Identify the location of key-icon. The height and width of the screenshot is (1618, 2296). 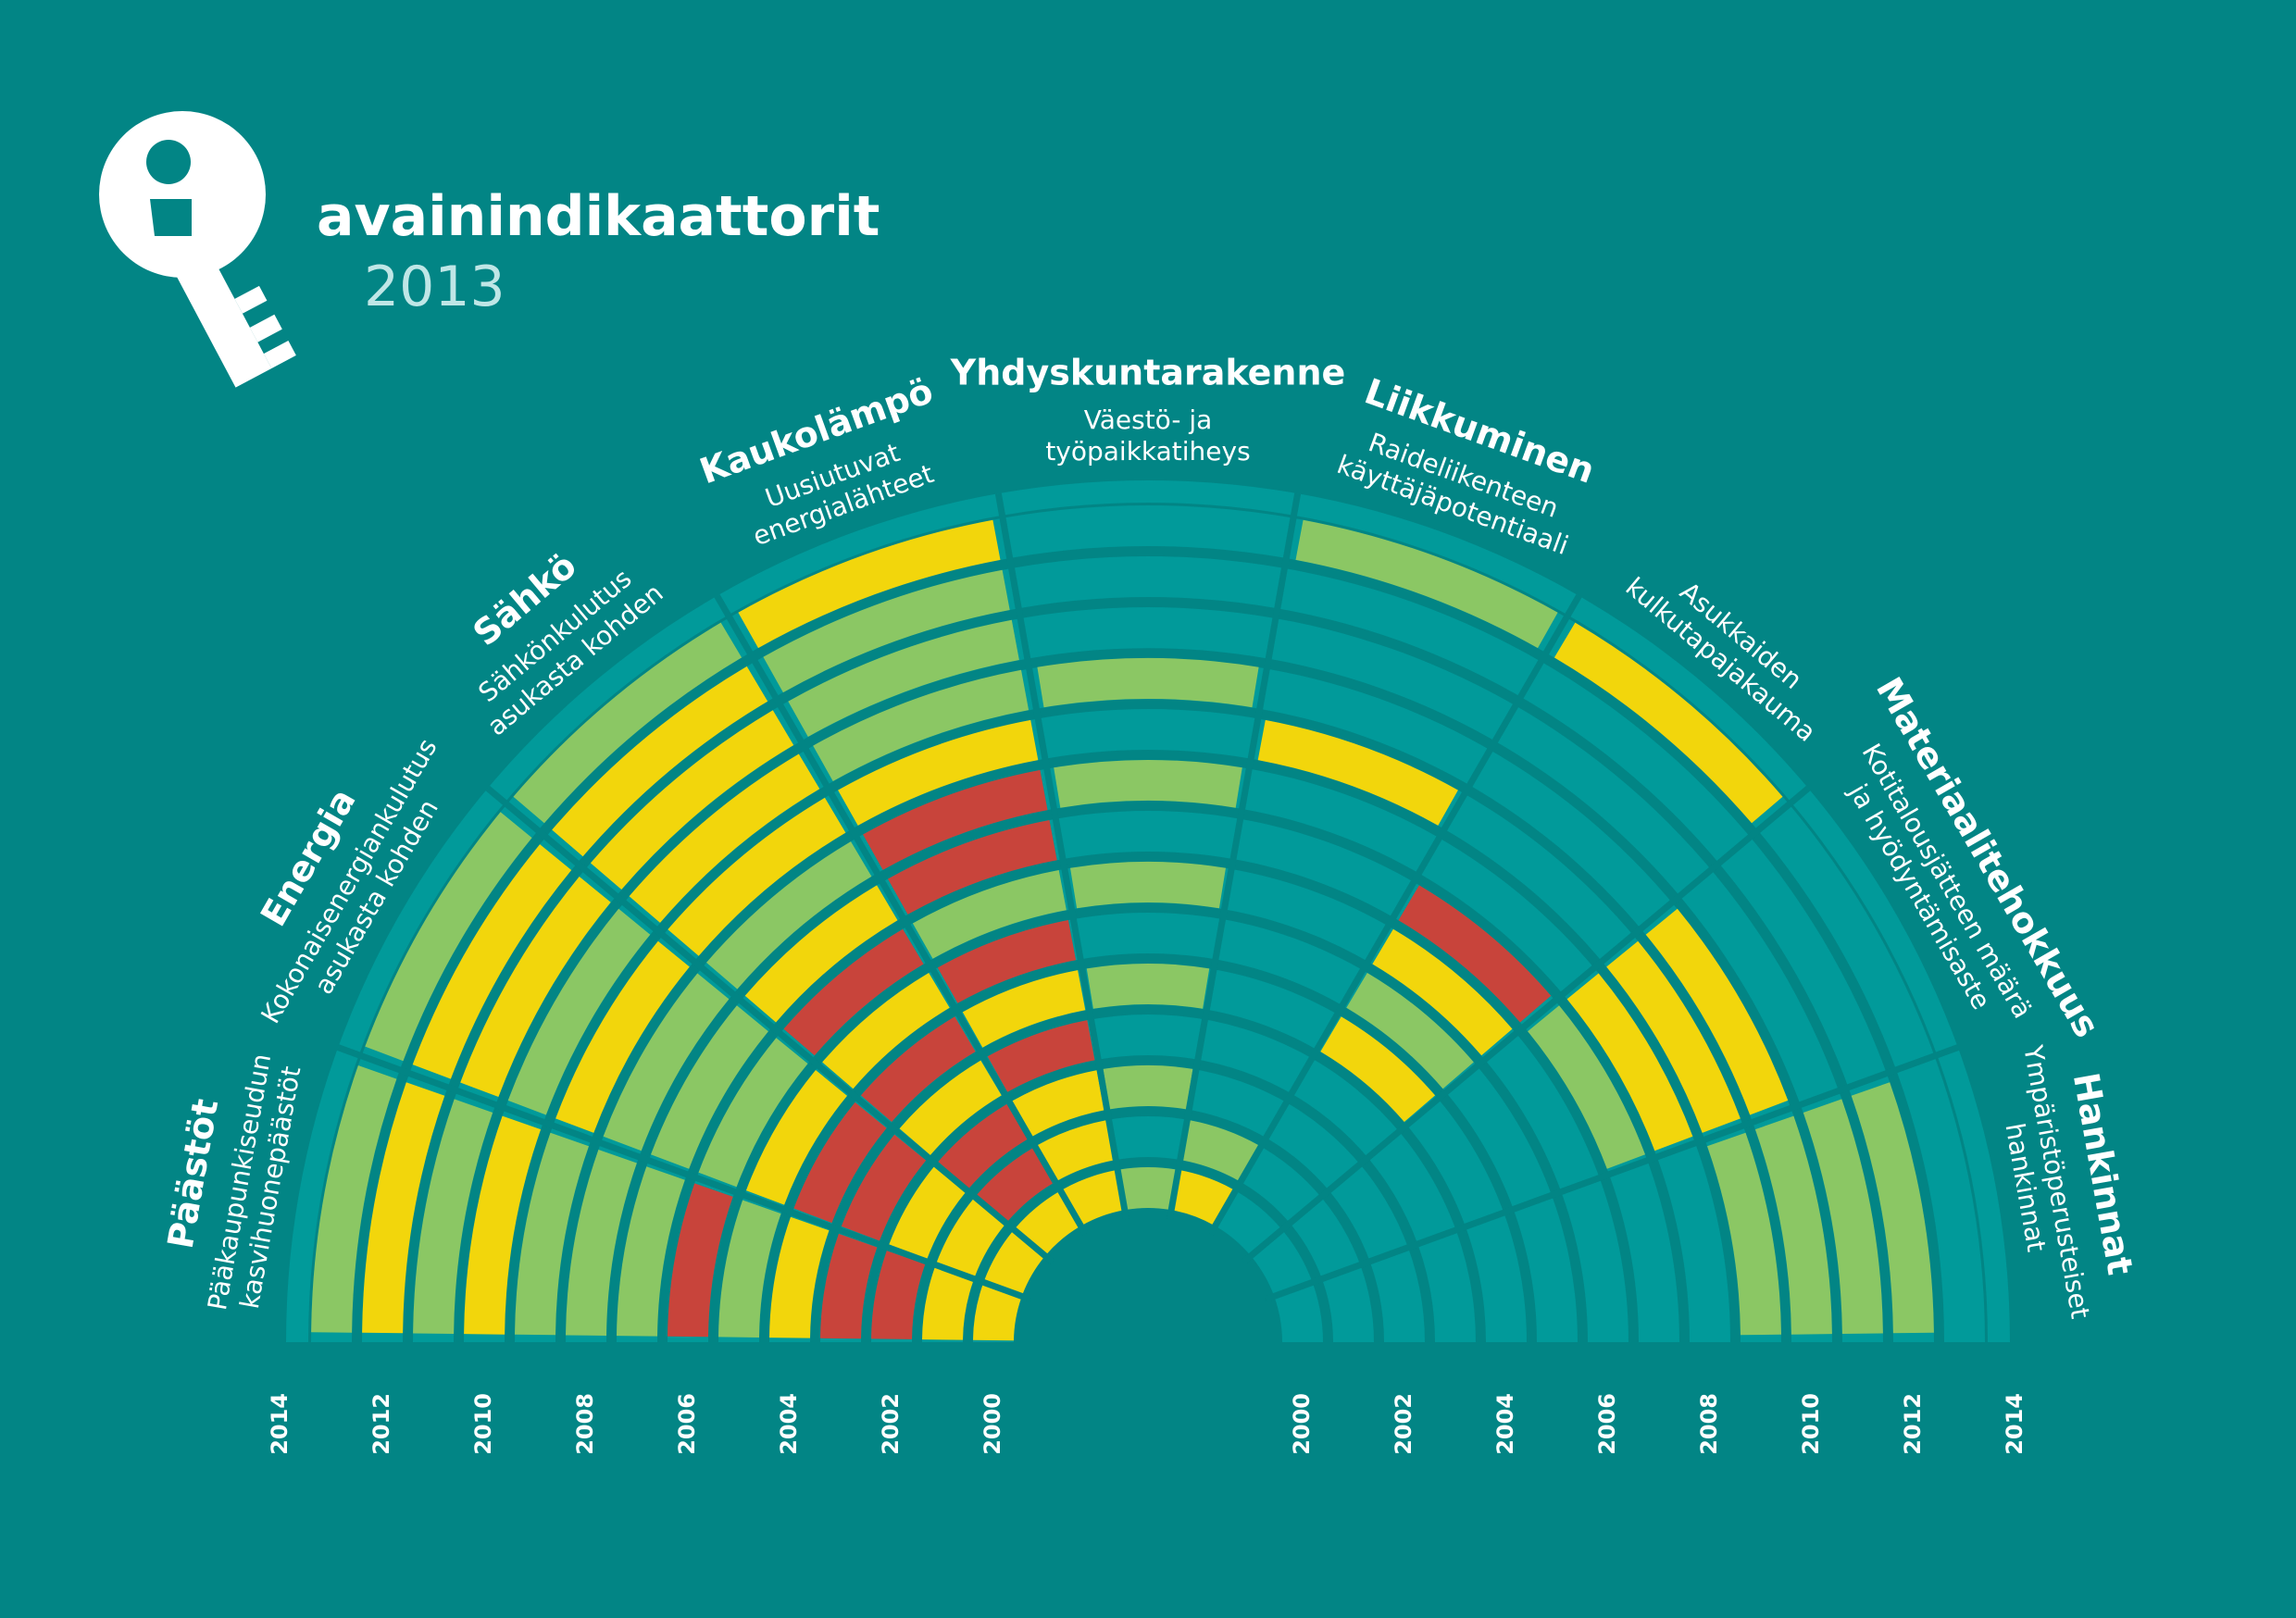
(197, 249).